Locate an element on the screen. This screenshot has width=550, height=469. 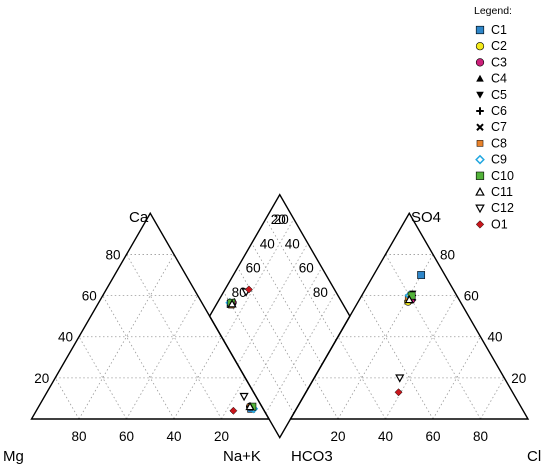
legend-marker-c1 is located at coordinates (480, 30).